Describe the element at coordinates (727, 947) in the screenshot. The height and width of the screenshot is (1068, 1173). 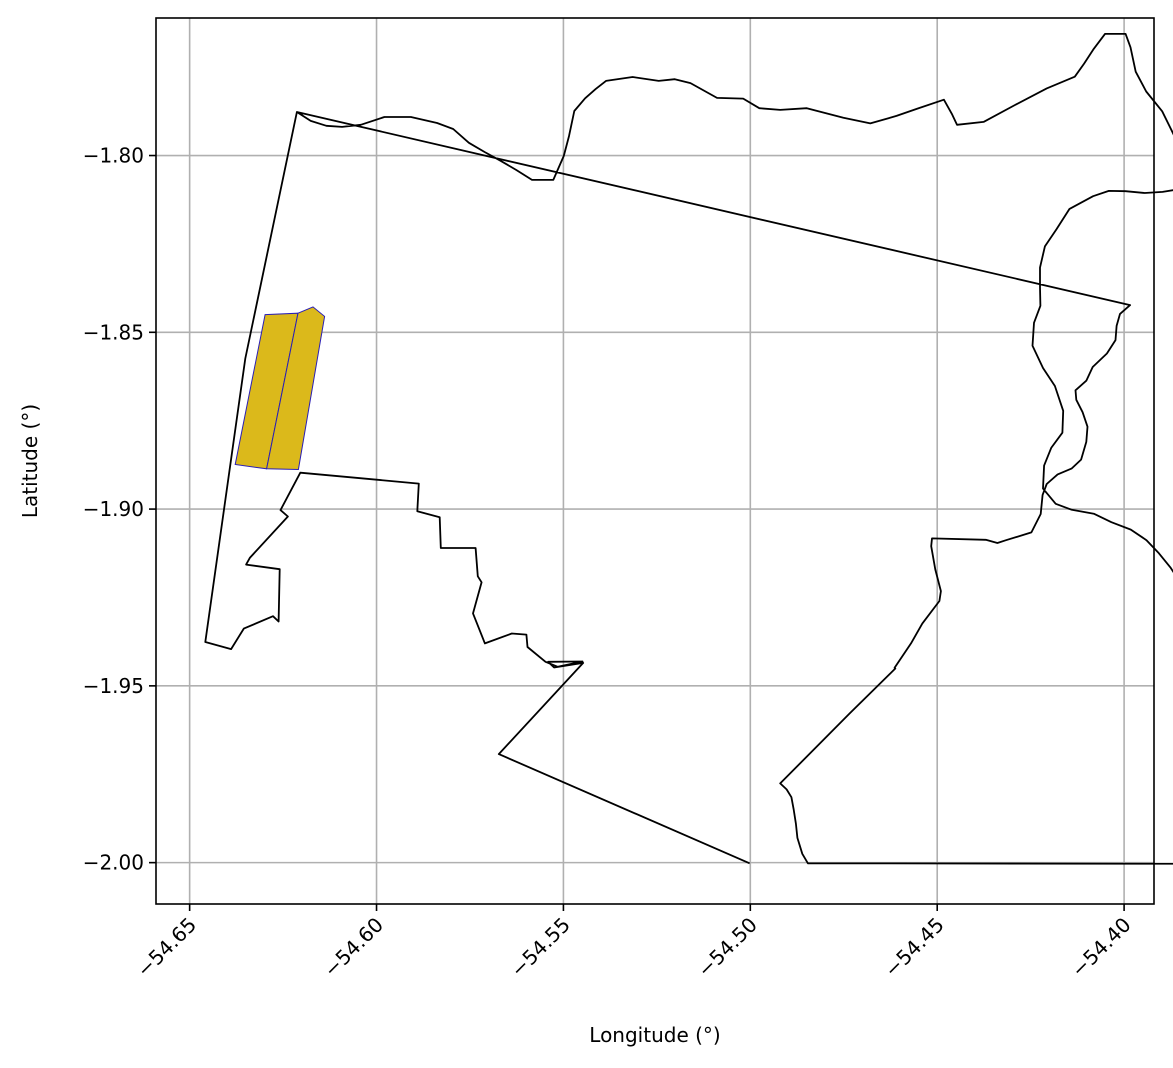
I see `x-tick-label: −54.50` at that location.